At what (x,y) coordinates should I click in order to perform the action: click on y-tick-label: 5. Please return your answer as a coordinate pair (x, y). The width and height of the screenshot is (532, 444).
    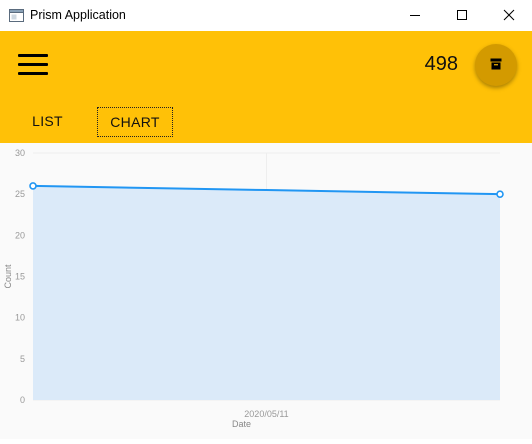
    Looking at the image, I should click on (22, 359).